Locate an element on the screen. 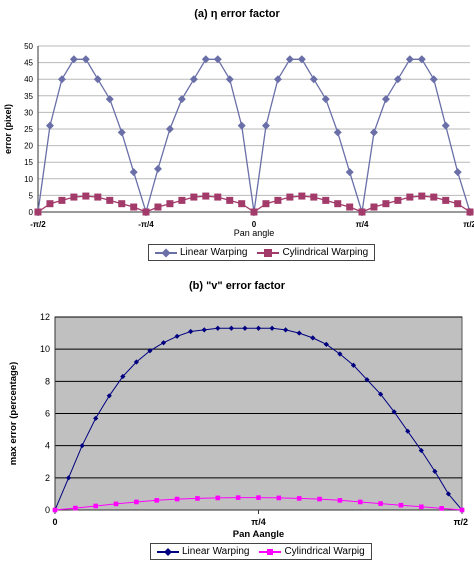 The width and height of the screenshot is (474, 567). y-tick-label: 30 is located at coordinates (28, 112).